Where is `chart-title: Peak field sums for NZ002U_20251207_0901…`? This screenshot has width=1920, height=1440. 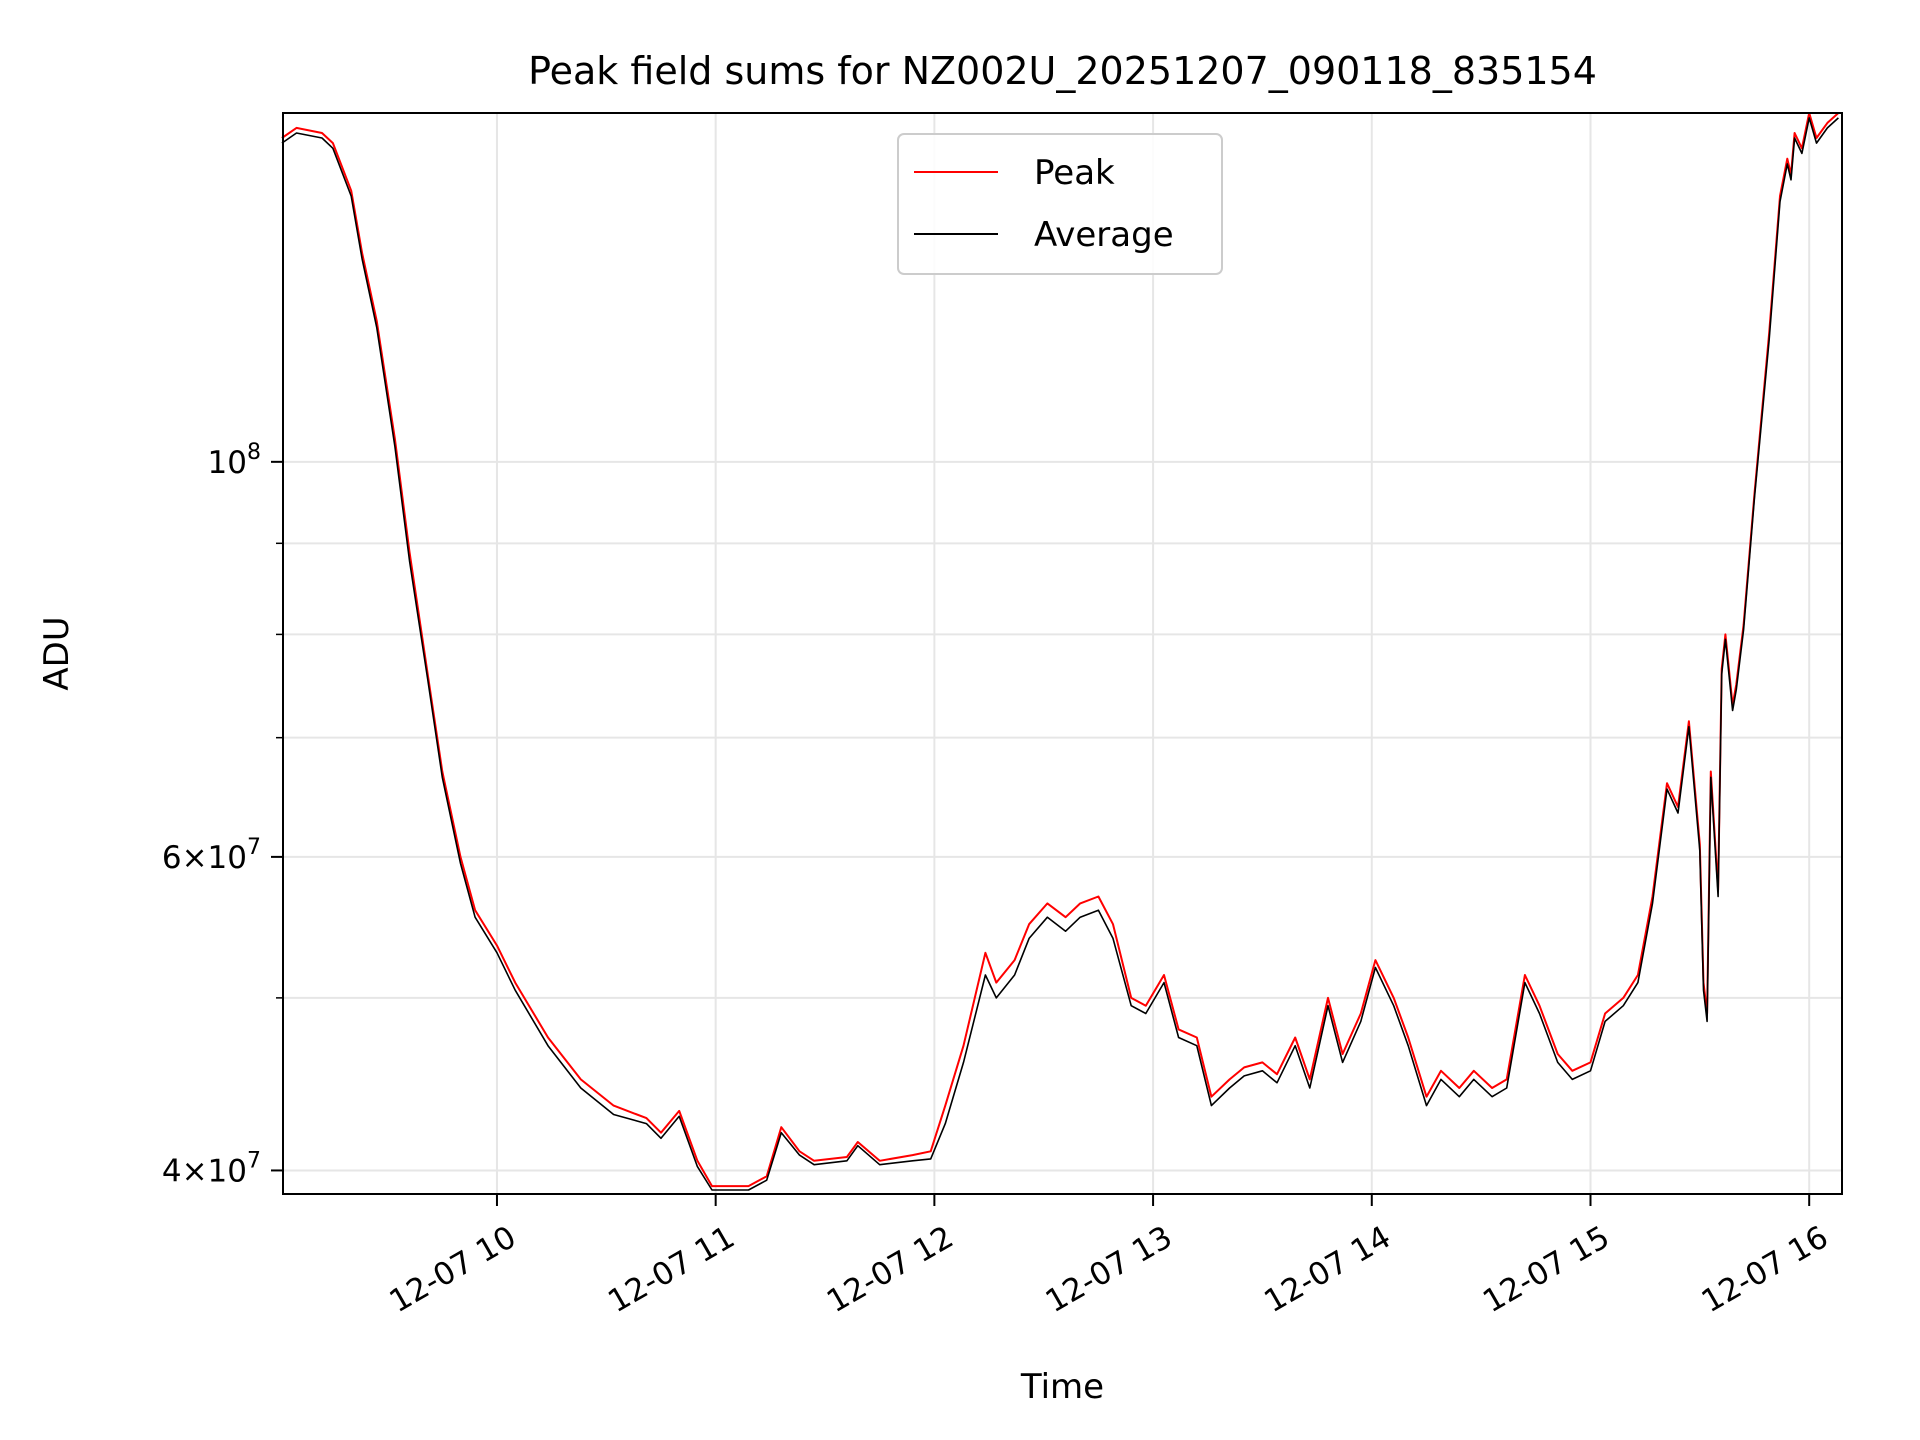
chart-title: Peak field sums for NZ002U_20251207_0901… is located at coordinates (1062, 71).